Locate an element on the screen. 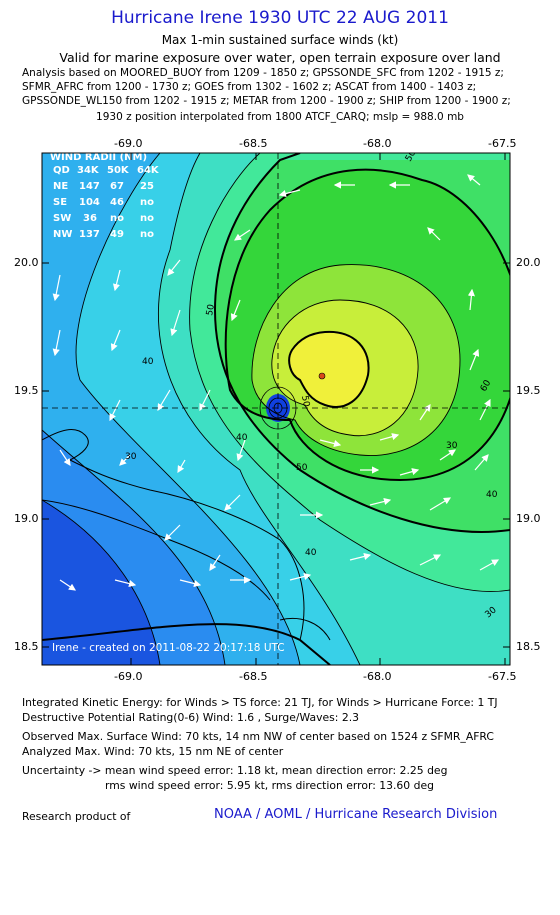 This screenshot has width=560, height=915. lon-tick-bottom-4: -67.5 is located at coordinates (502, 676).